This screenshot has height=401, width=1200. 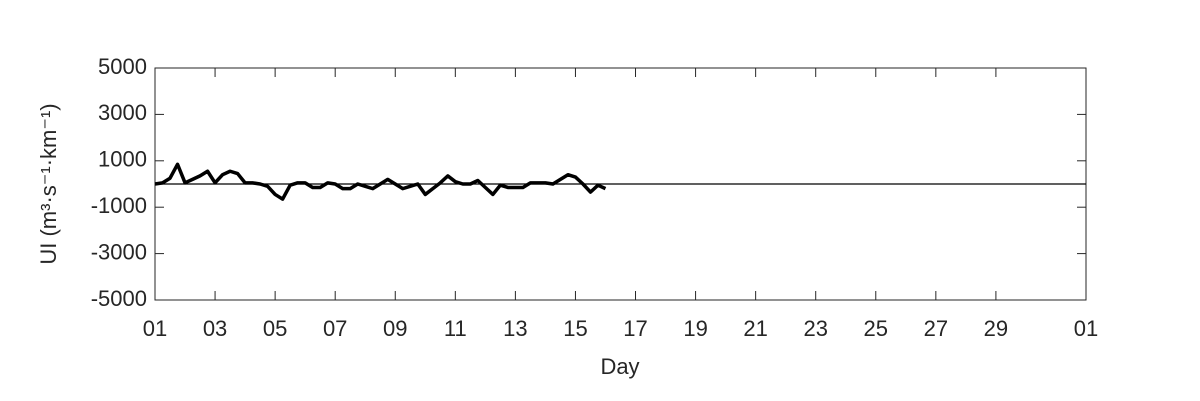 What do you see at coordinates (876, 328) in the screenshot?
I see `x-tick-label: 25` at bounding box center [876, 328].